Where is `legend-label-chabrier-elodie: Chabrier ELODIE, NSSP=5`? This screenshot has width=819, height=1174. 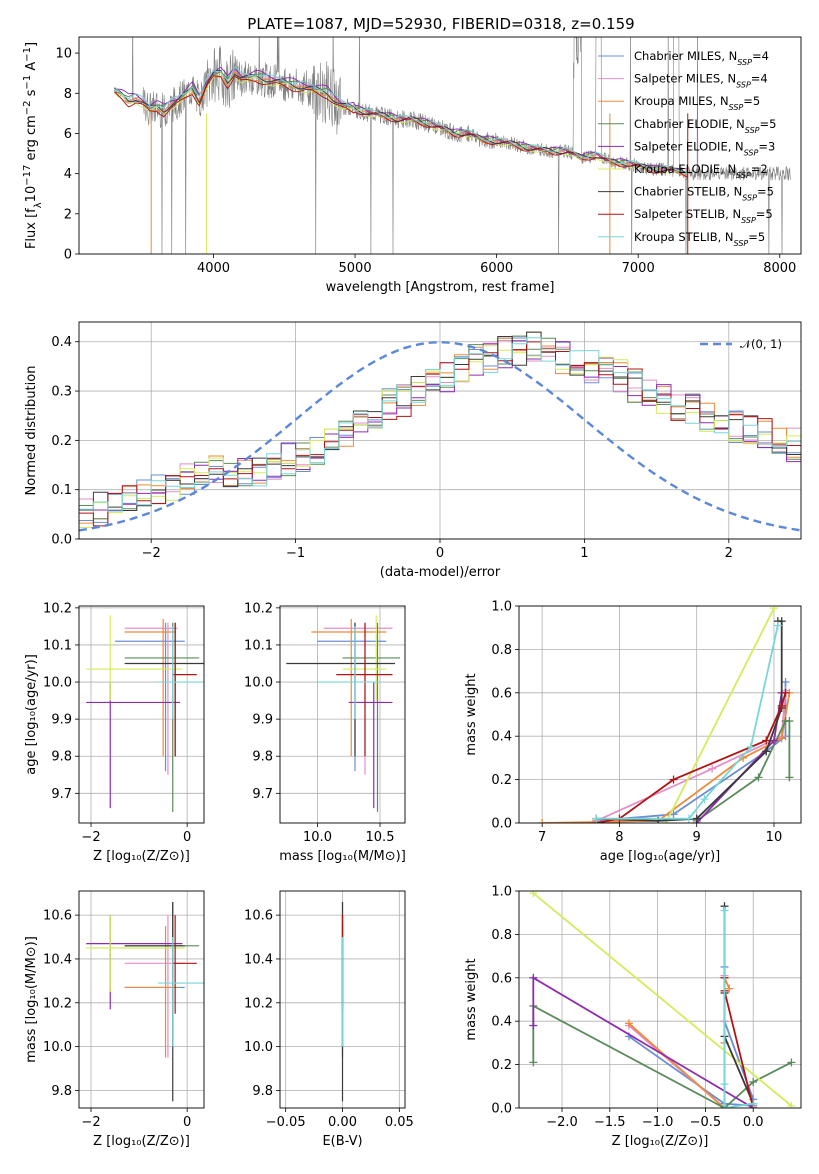 legend-label-chabrier-elodie: Chabrier ELODIE, NSSP=5 is located at coordinates (705, 126).